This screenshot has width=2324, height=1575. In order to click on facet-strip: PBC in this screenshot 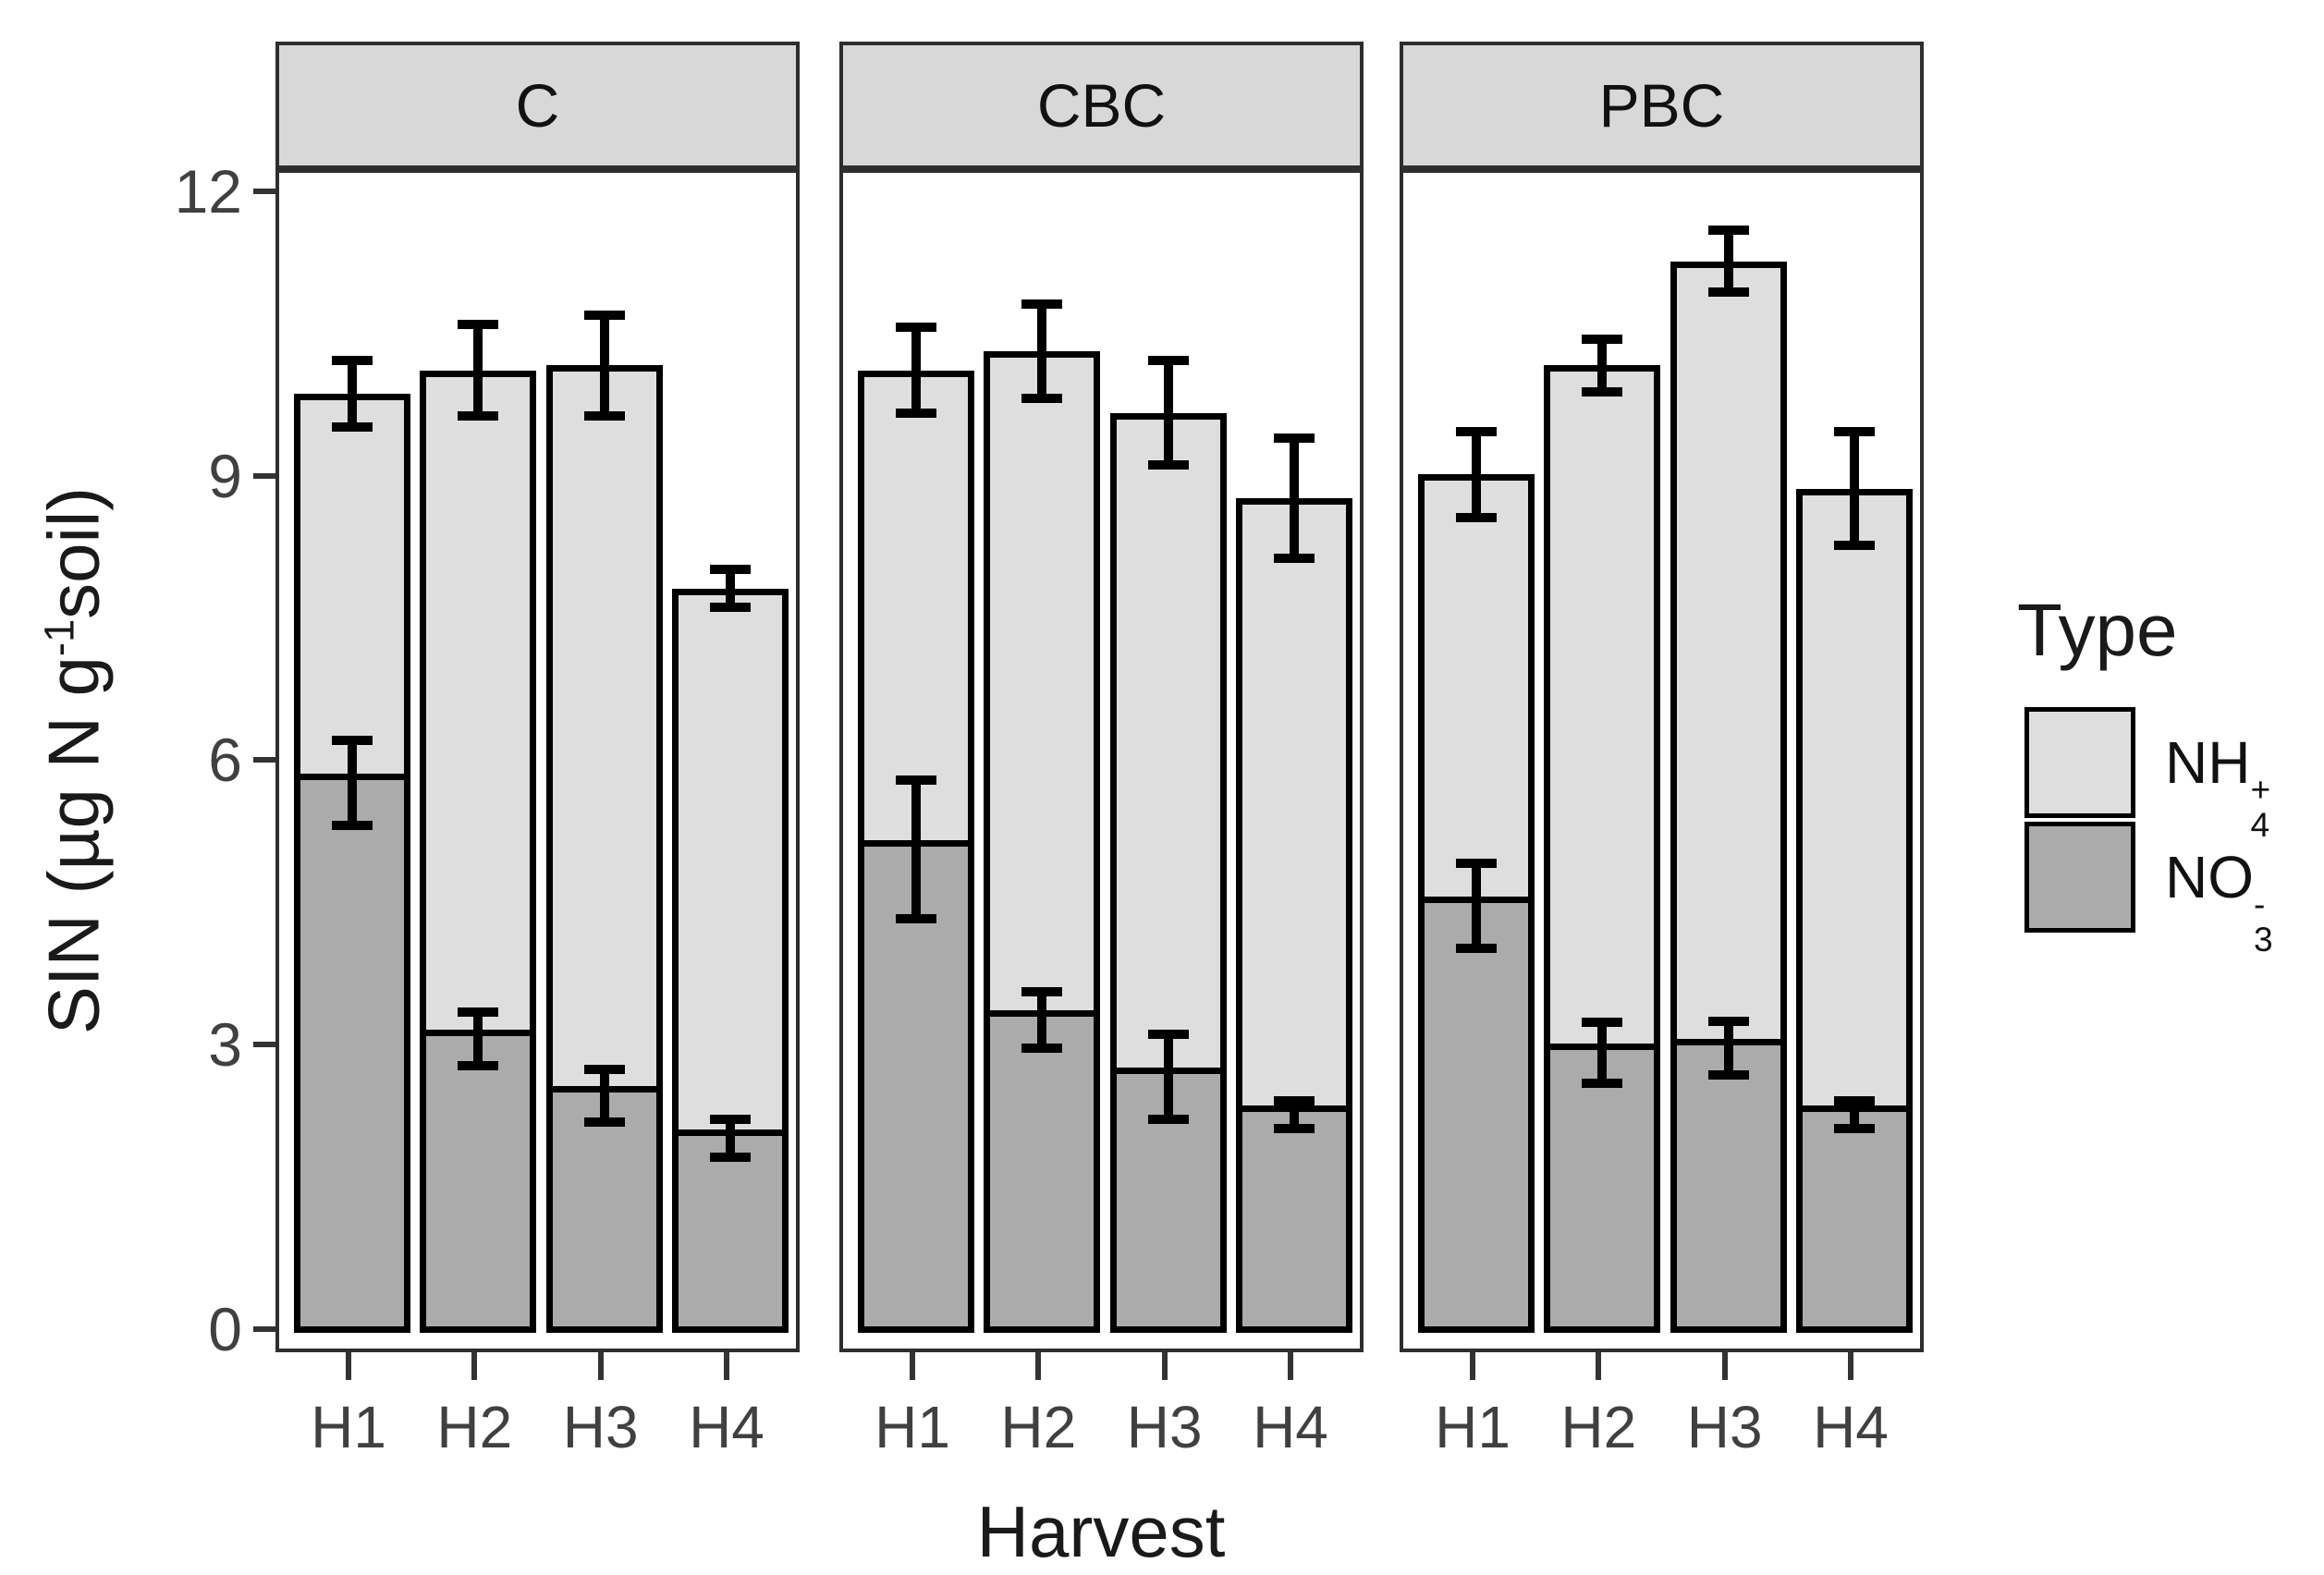, I will do `click(1662, 106)`.